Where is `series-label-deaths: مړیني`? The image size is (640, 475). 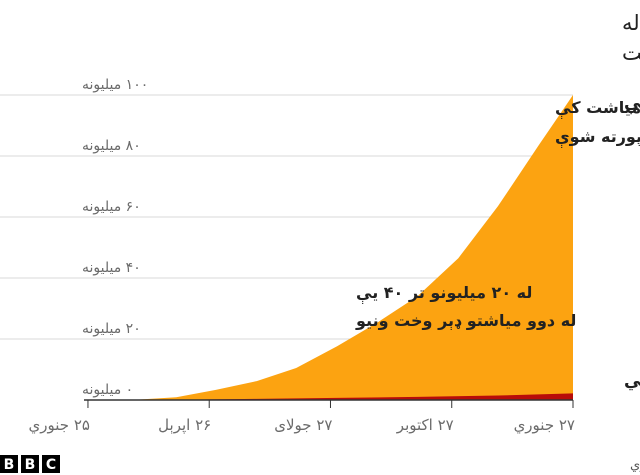
series-label-deaths: مړیني is located at coordinates (632, 381).